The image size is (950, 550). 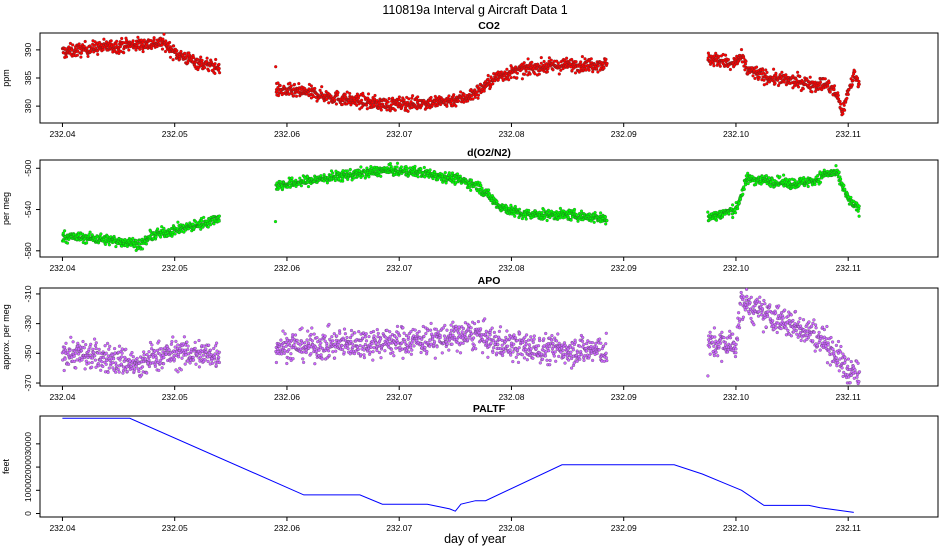 I want to click on x-tick-label: 232.06, so click(x=287, y=134).